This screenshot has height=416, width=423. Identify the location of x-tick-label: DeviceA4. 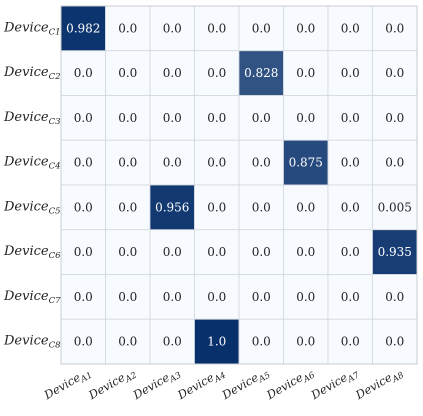
(201, 384).